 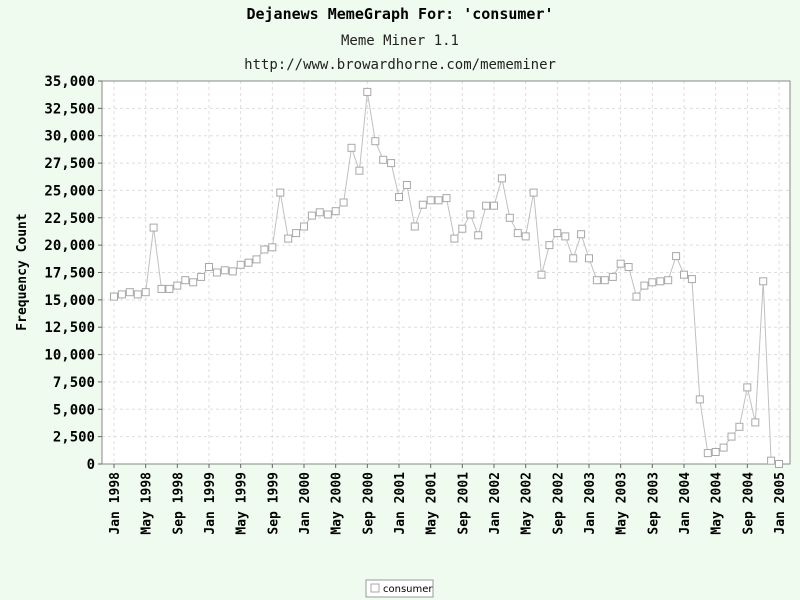 What do you see at coordinates (780, 503) in the screenshot?
I see `x-tick-label: Jan 2005` at bounding box center [780, 503].